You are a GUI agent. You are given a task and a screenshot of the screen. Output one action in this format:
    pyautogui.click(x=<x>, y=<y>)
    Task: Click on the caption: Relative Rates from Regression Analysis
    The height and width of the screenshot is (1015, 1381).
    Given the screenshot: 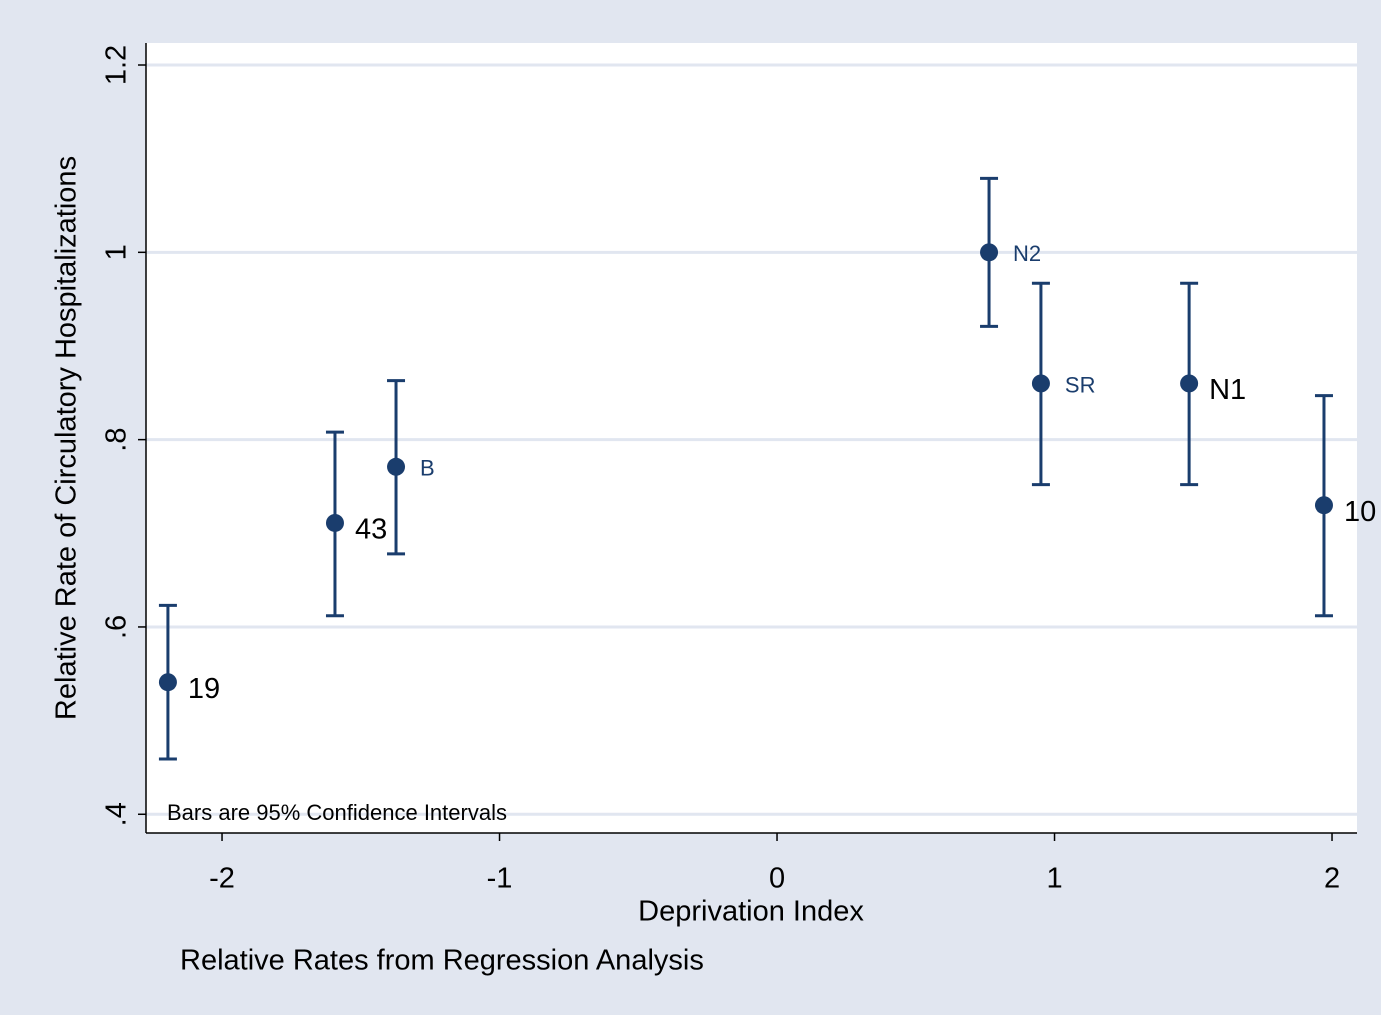 What is the action you would take?
    pyautogui.click(x=442, y=961)
    